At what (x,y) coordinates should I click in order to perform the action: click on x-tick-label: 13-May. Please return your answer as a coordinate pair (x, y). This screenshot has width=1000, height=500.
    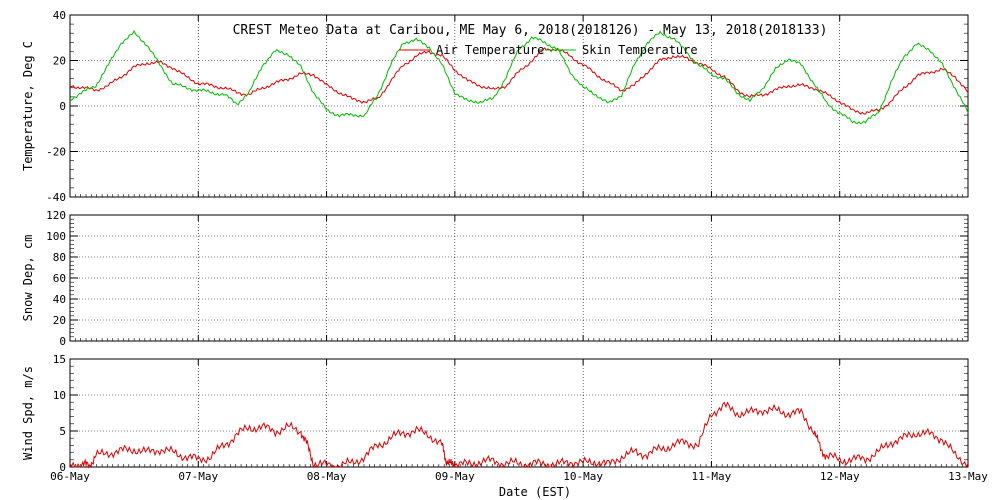
    Looking at the image, I should click on (968, 476).